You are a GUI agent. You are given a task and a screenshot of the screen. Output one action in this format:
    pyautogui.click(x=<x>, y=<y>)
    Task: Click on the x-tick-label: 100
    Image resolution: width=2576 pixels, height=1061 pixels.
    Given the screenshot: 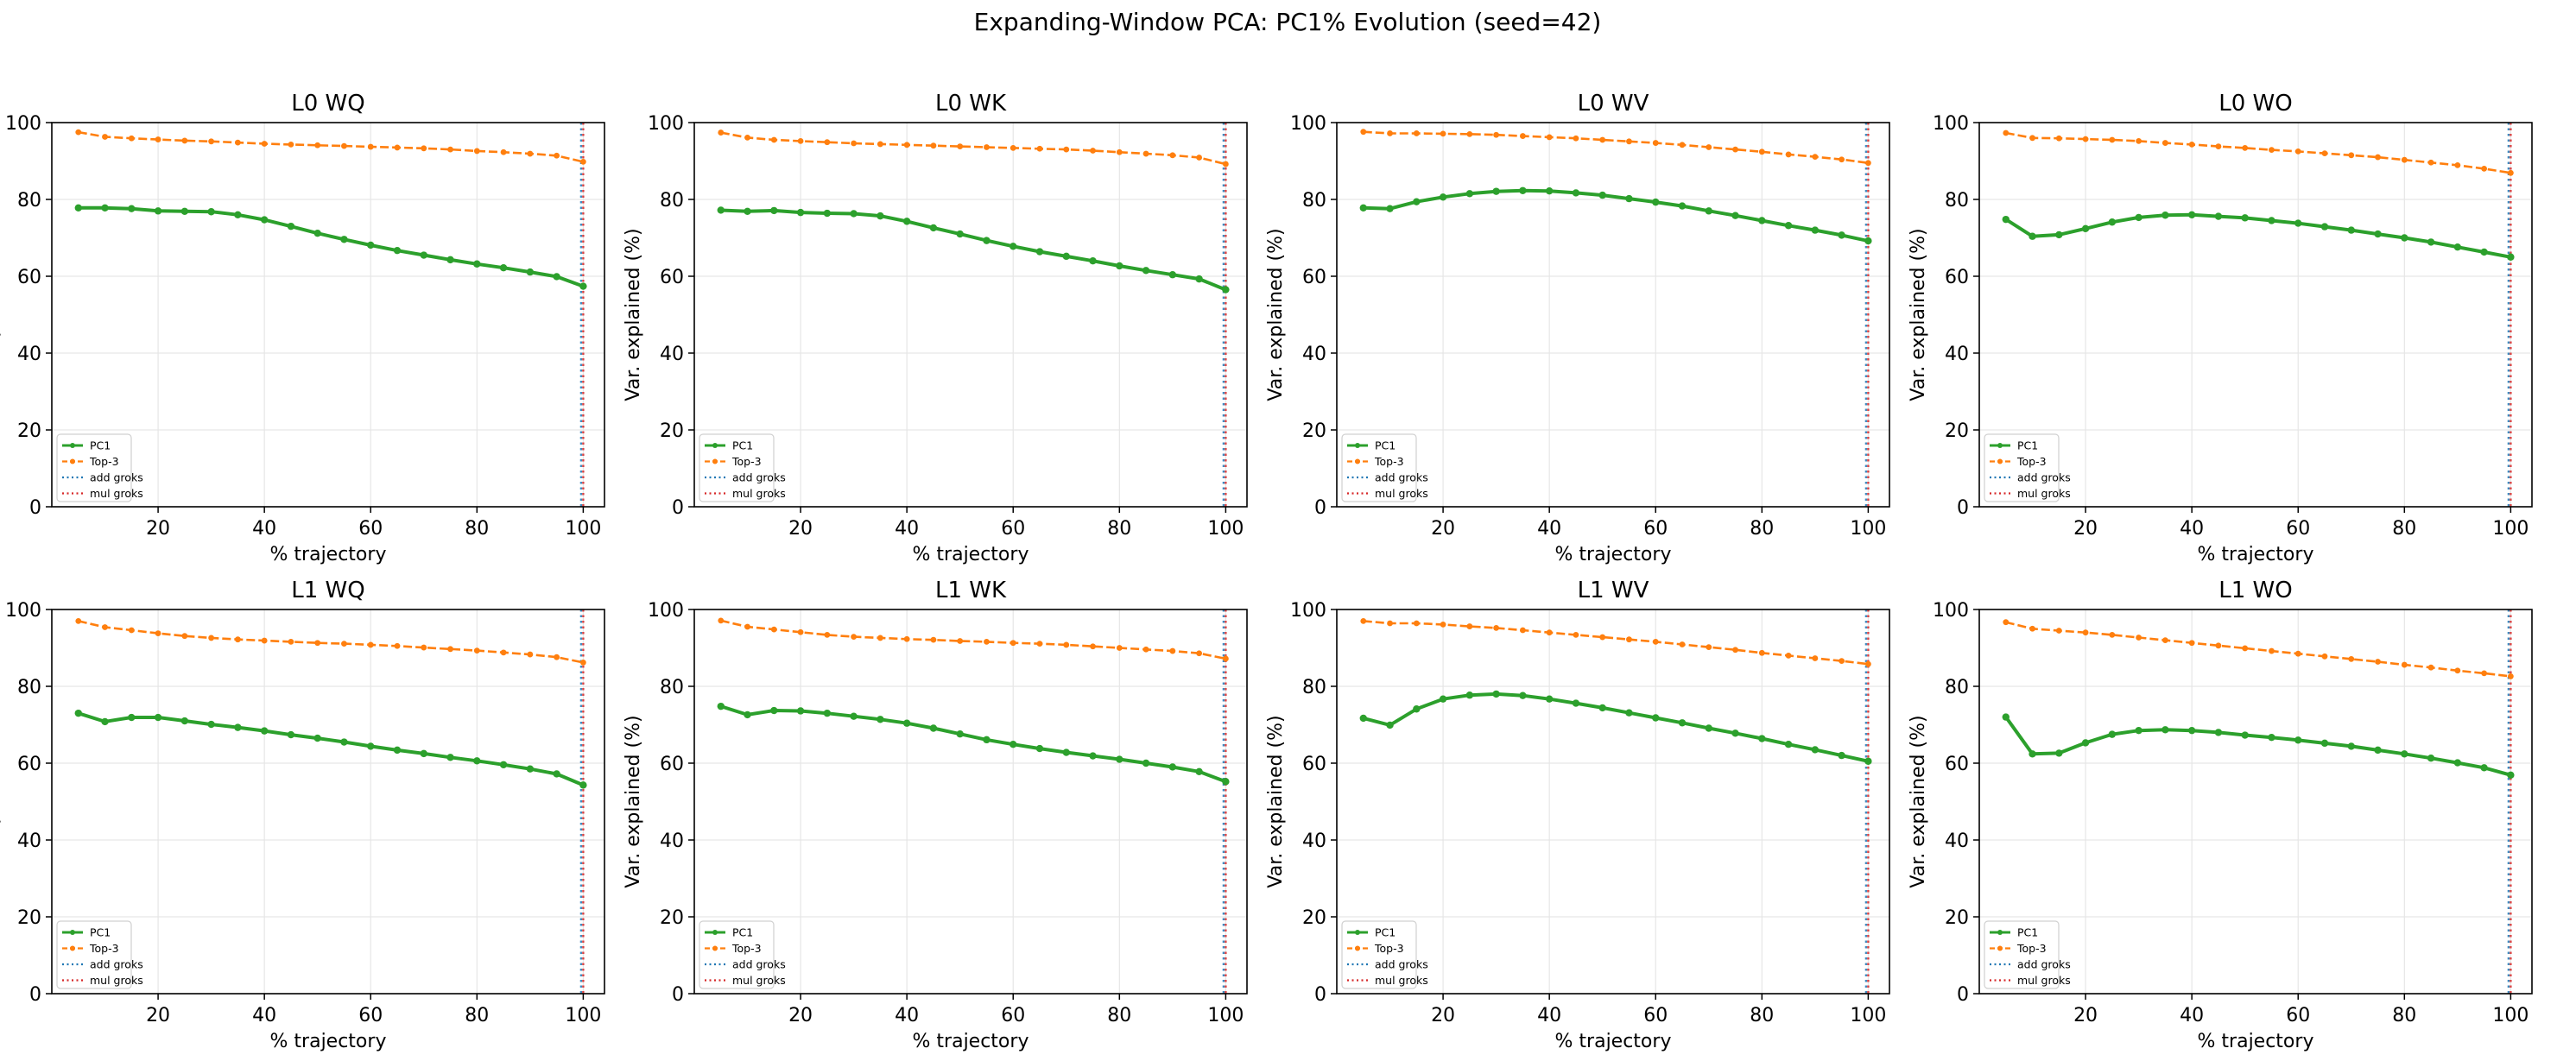 What is the action you would take?
    pyautogui.click(x=2510, y=1015)
    